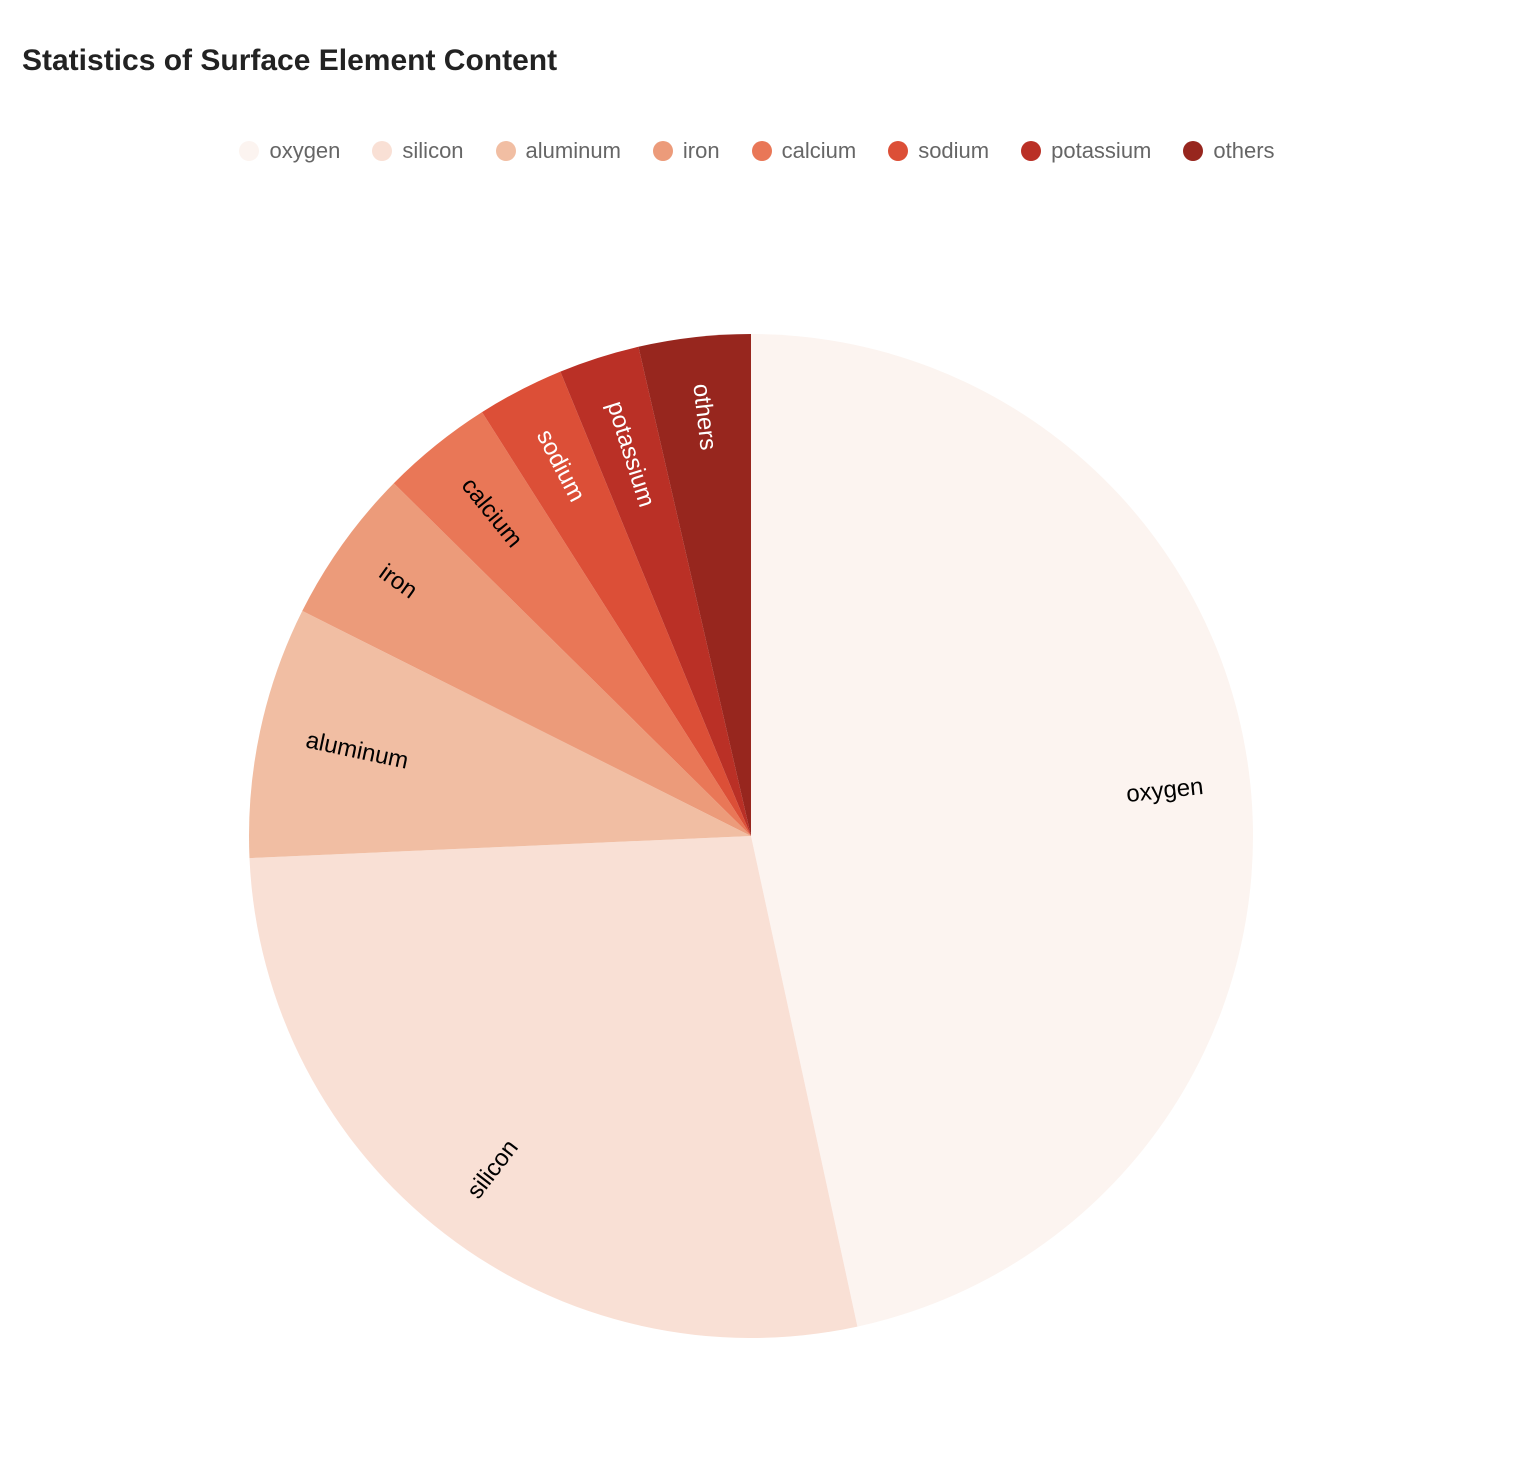 This screenshot has height=1458, width=1514. I want to click on legend-swatch-calcium, so click(761, 151).